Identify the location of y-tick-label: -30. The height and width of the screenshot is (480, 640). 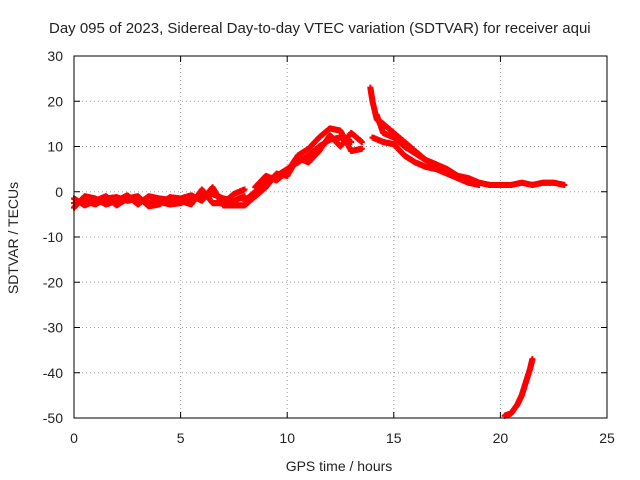
(53, 328).